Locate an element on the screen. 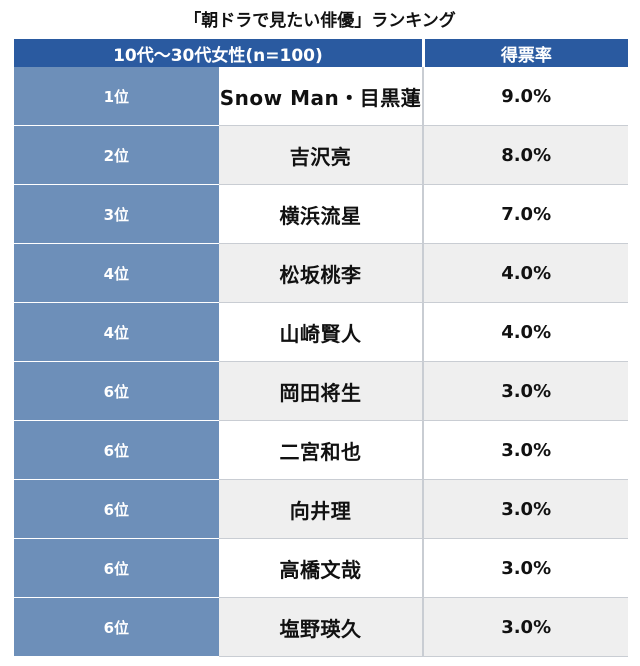 The height and width of the screenshot is (666, 640). header-rate-label: 得票率 is located at coordinates (525, 53).